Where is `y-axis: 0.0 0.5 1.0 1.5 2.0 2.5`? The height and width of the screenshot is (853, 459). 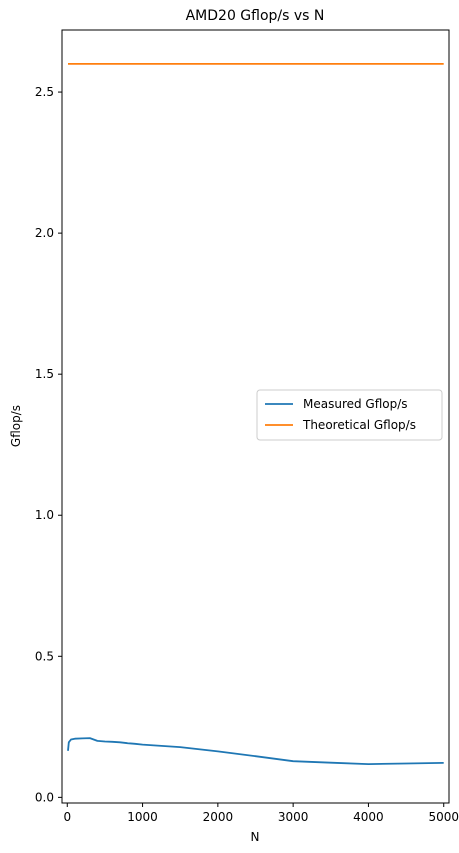 y-axis: 0.0 0.5 1.0 1.5 2.0 2.5 is located at coordinates (48, 444).